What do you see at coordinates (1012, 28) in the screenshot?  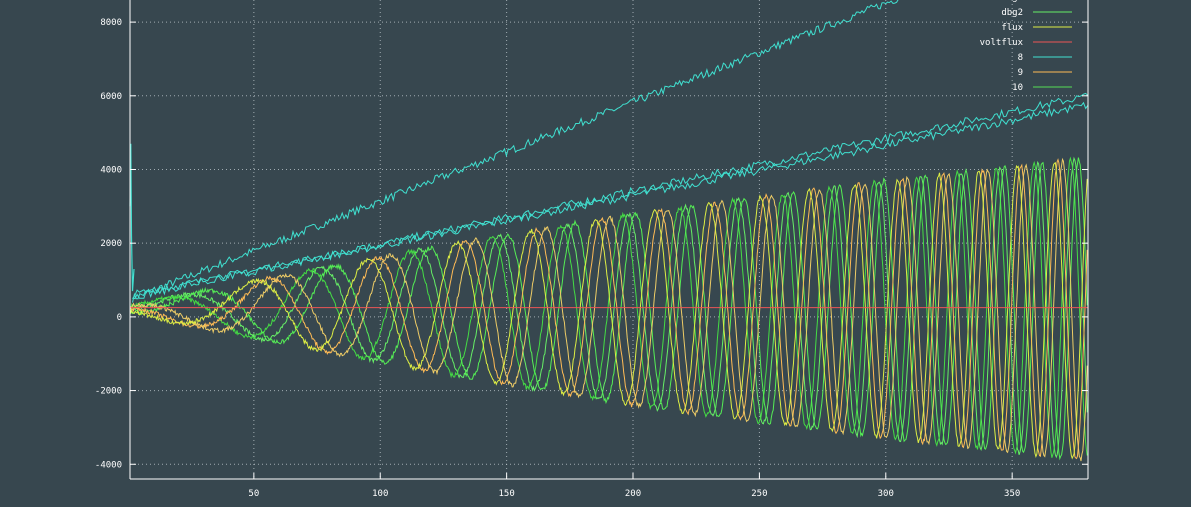 I see `legend-label: flux` at bounding box center [1012, 28].